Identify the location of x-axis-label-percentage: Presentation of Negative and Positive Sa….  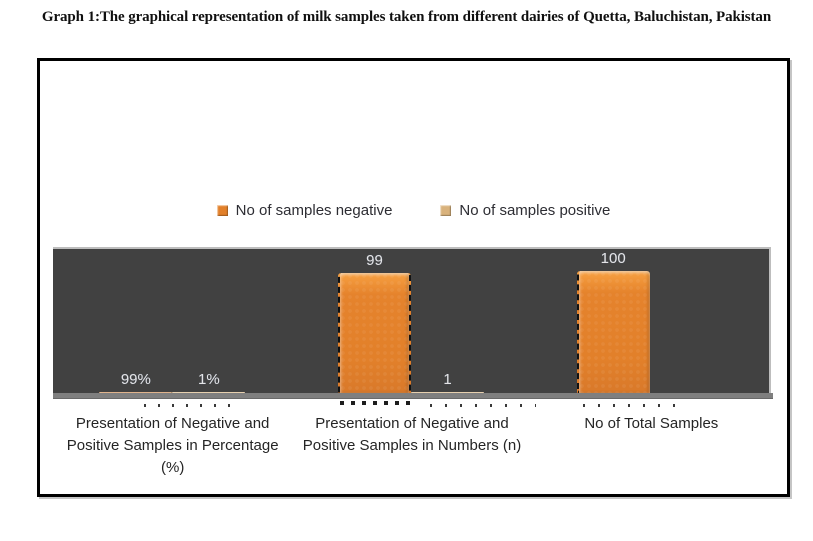
(172, 445).